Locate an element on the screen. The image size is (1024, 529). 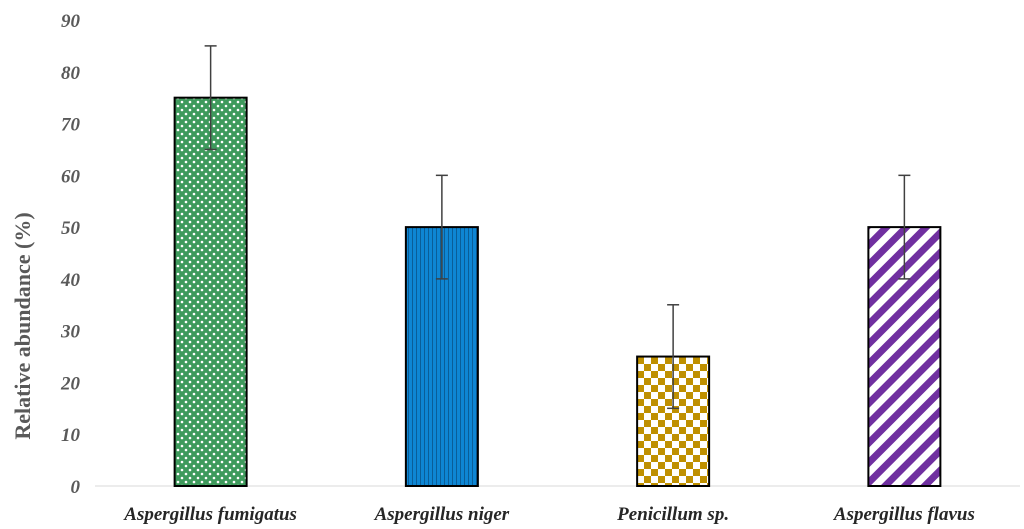
x-category-label: Aspergillus niger is located at coordinates (442, 514).